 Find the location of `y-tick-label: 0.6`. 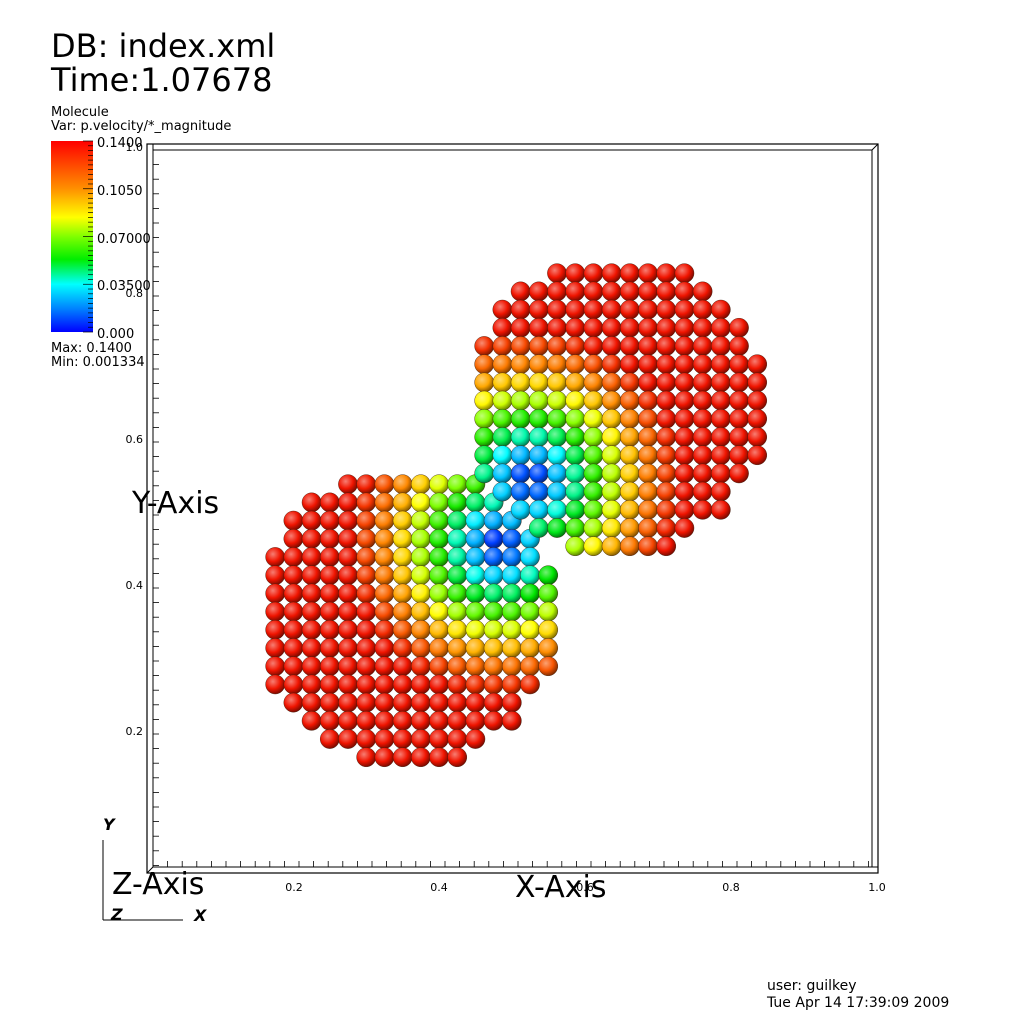

y-tick-label: 0.6 is located at coordinates (135, 439).